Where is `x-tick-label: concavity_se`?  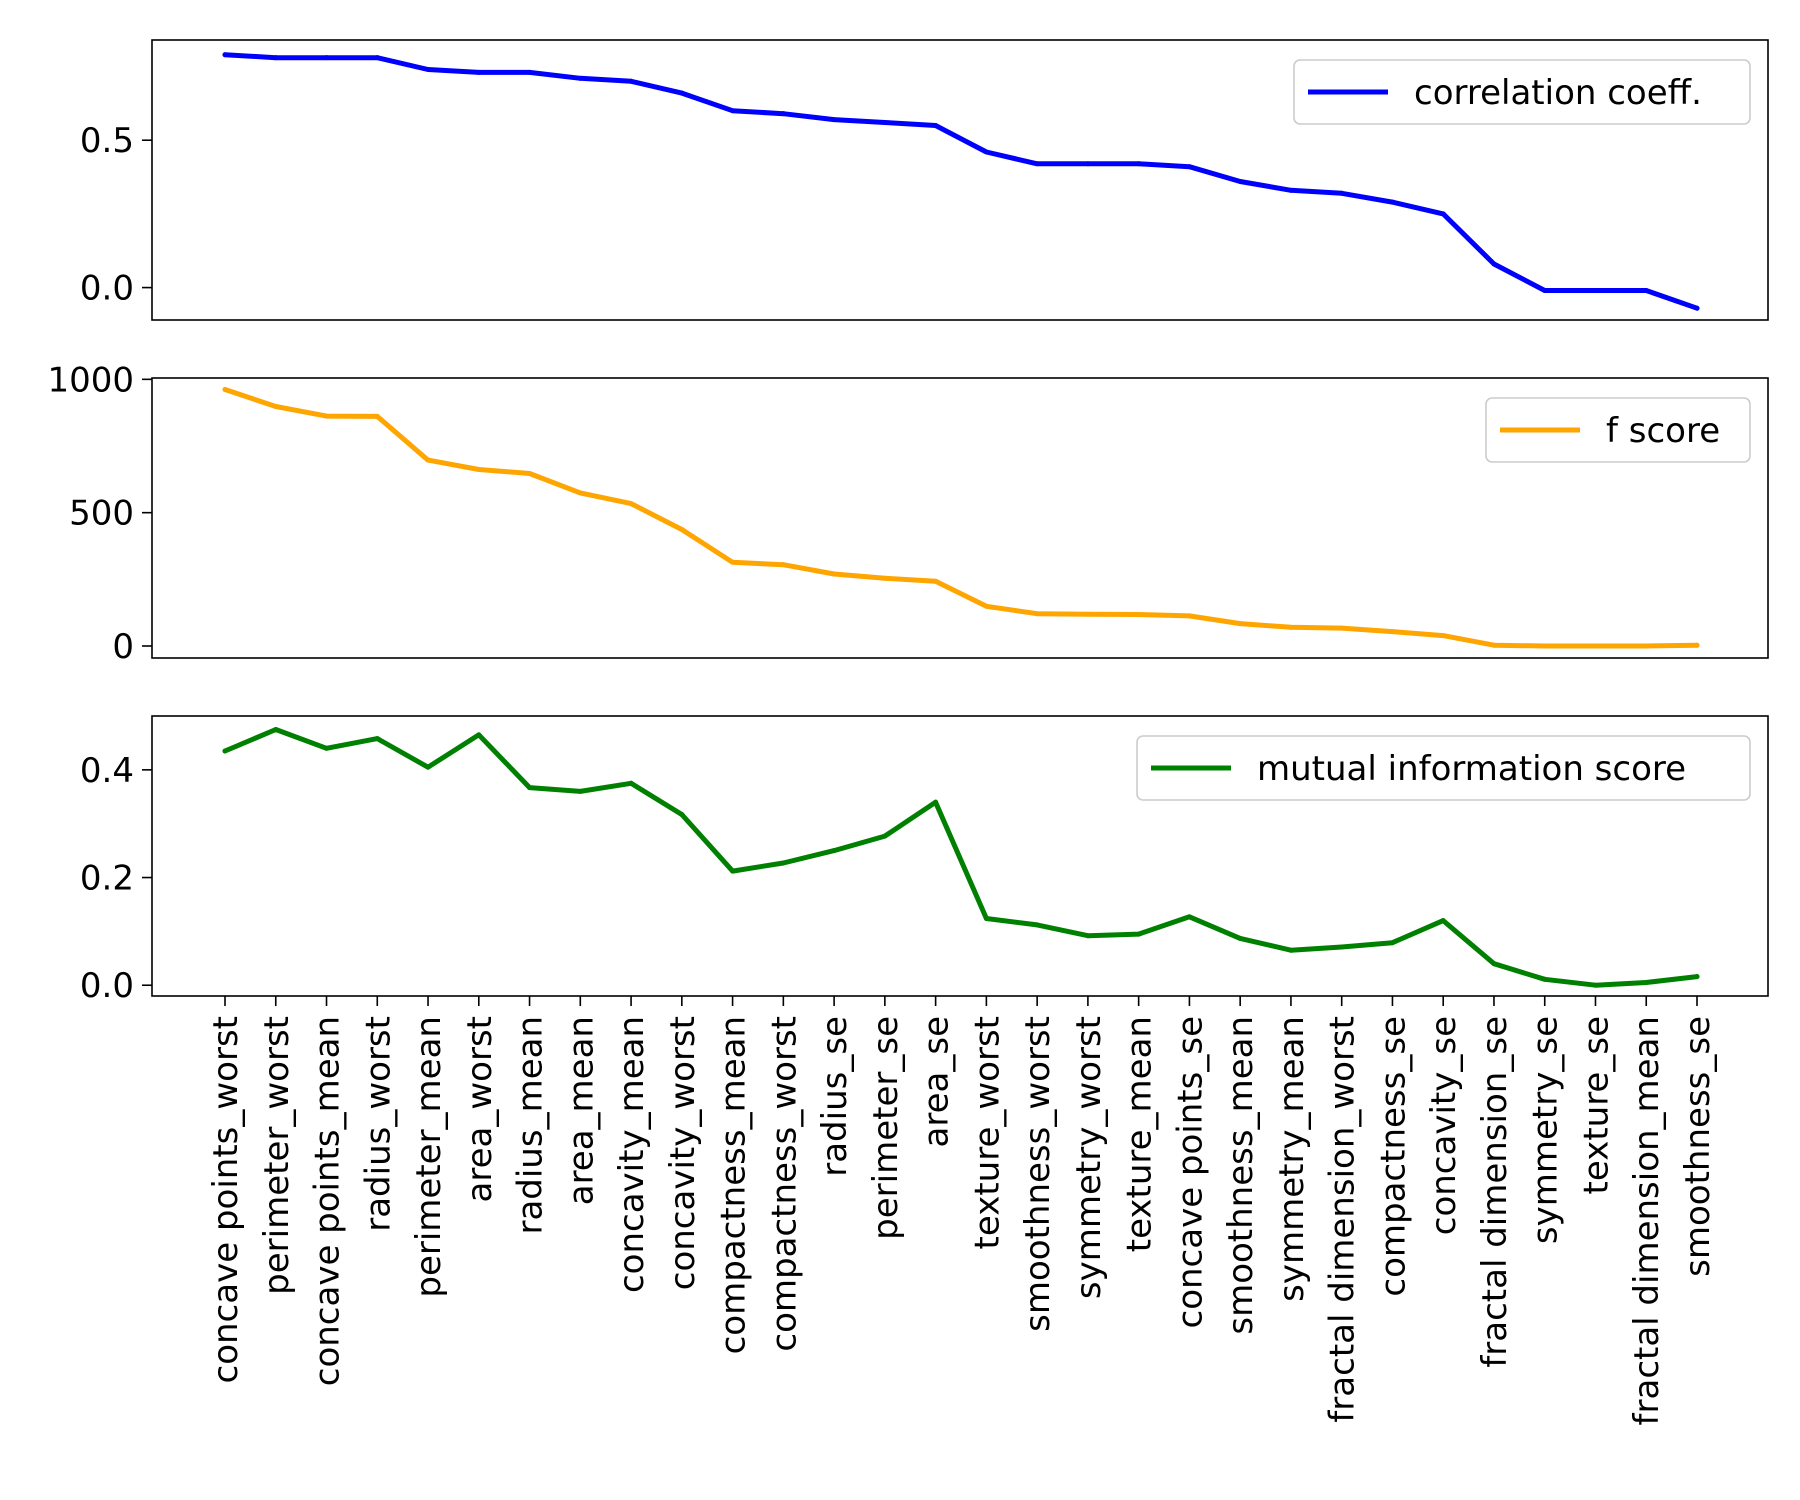 x-tick-label: concavity_se is located at coordinates (1444, 1125).